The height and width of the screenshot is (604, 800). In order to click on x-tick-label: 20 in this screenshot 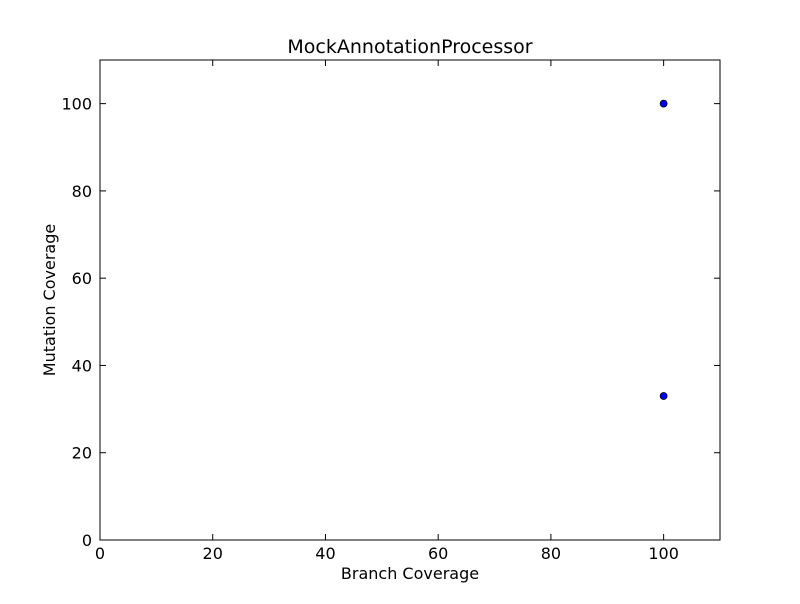, I will do `click(213, 553)`.